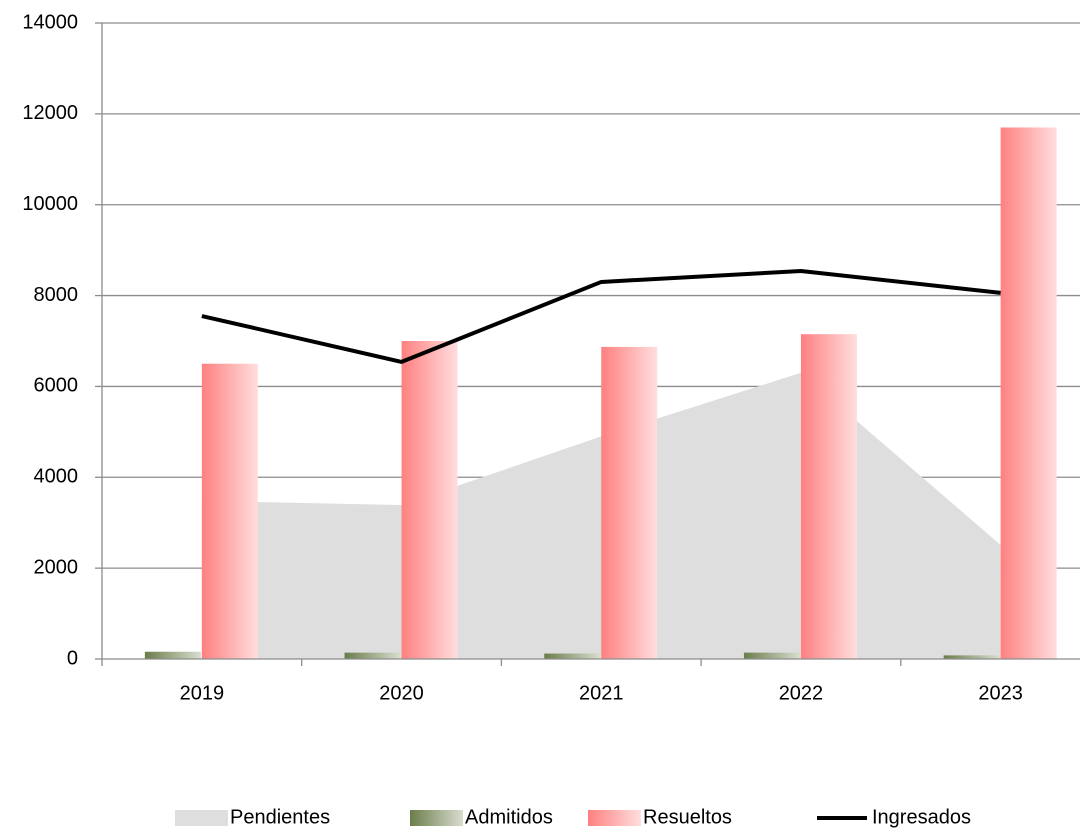 The image size is (1089, 829). Describe the element at coordinates (509, 817) in the screenshot. I see `legend-label: Admitidos` at that location.